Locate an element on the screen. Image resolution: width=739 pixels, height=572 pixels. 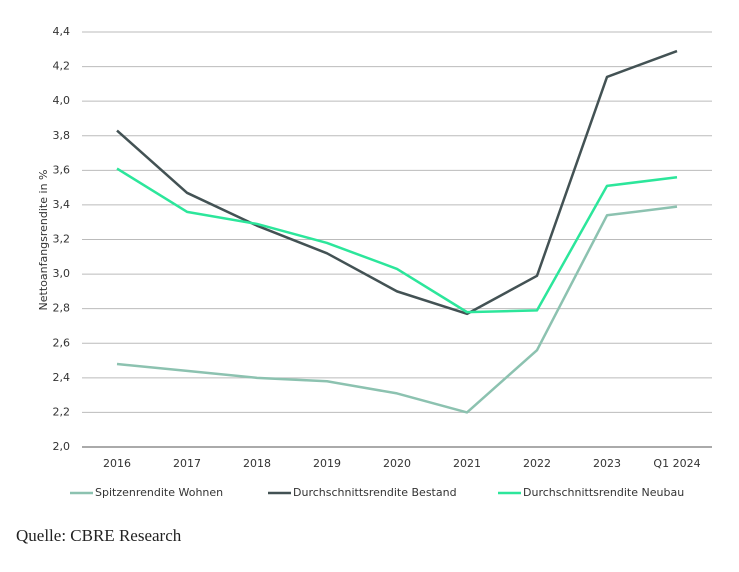
y-tick-label: 4,4 is located at coordinates (62, 31).